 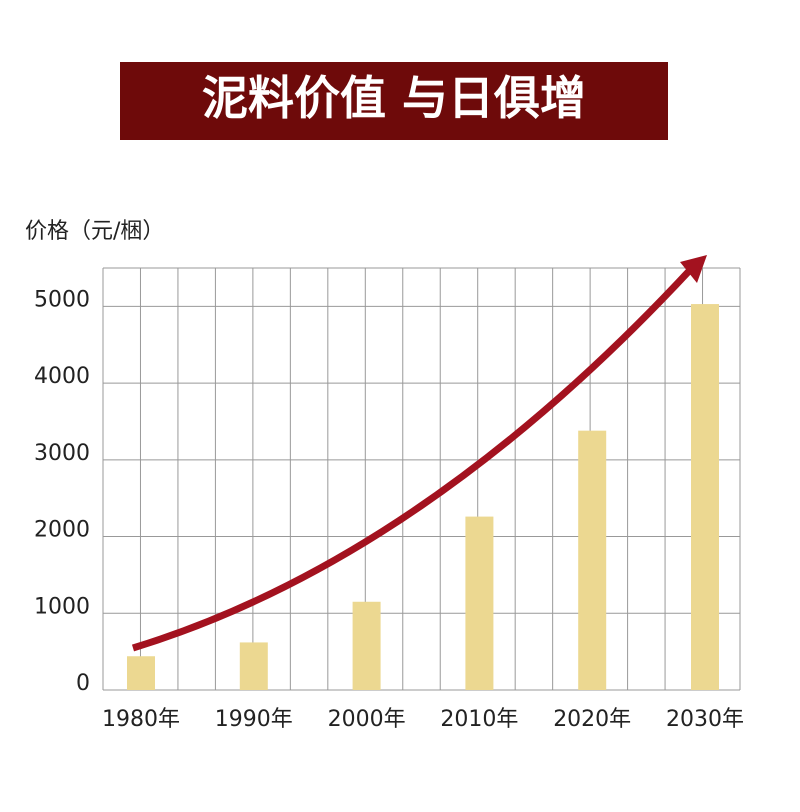 What do you see at coordinates (394, 98) in the screenshot?
I see `chart-title: 泥料价值 与日俱增` at bounding box center [394, 98].